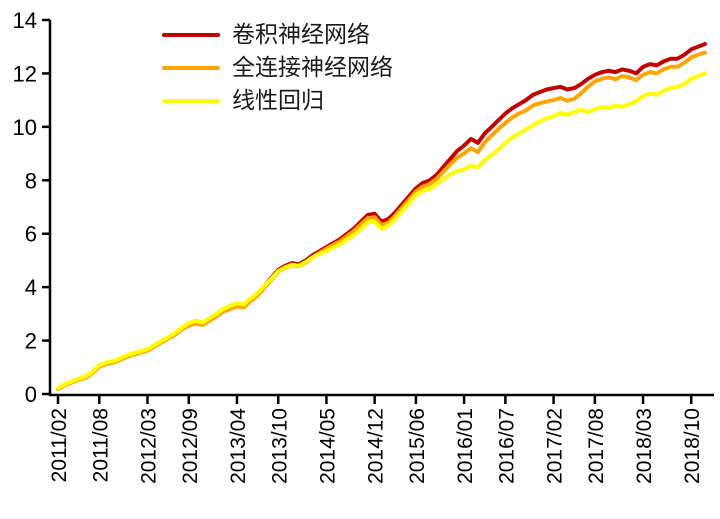 Image resolution: width=720 pixels, height=519 pixels. Describe the element at coordinates (376, 446) in the screenshot. I see `x-tick-label: 2014/12` at that location.